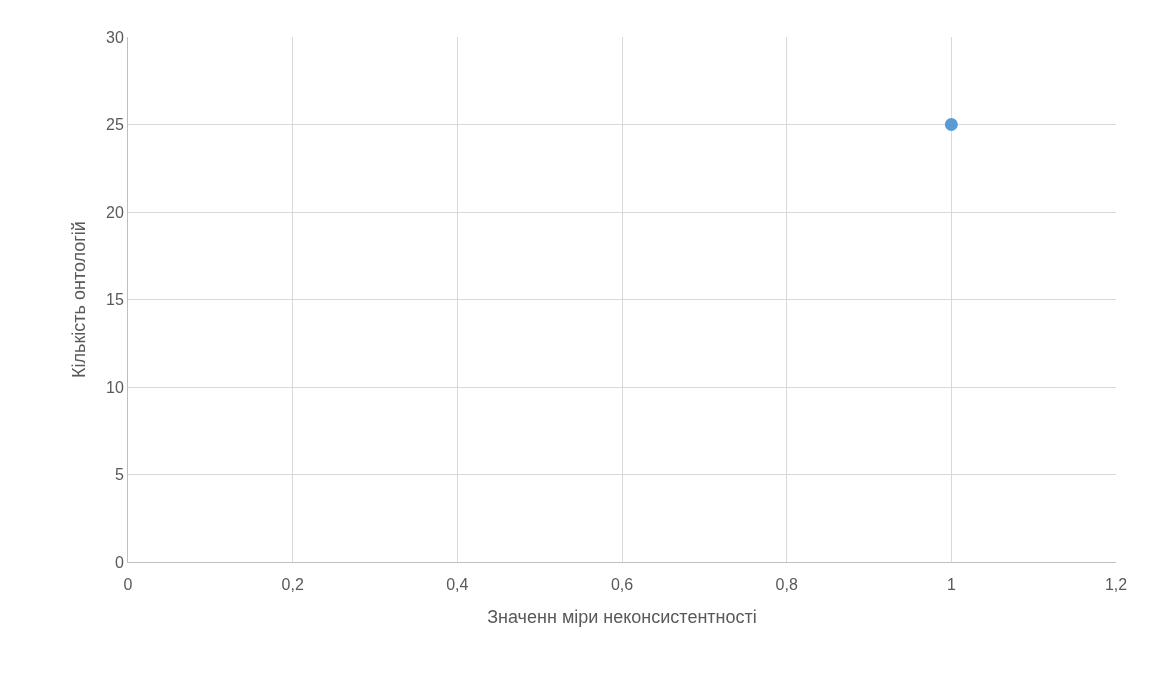 The image size is (1166, 675). Describe the element at coordinates (115, 212) in the screenshot. I see `y-tick-label: 20` at that location.